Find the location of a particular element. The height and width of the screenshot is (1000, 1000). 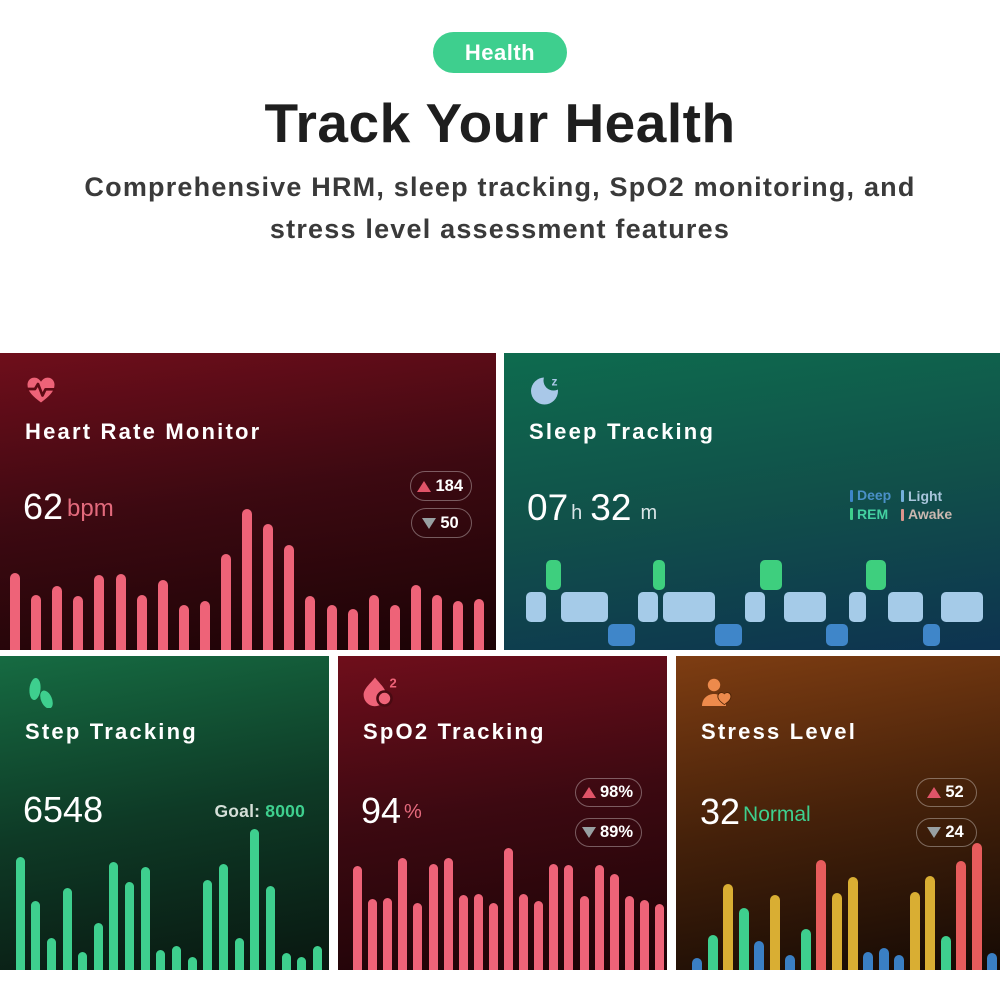

svg-text: z is located at coordinates (555, 382).